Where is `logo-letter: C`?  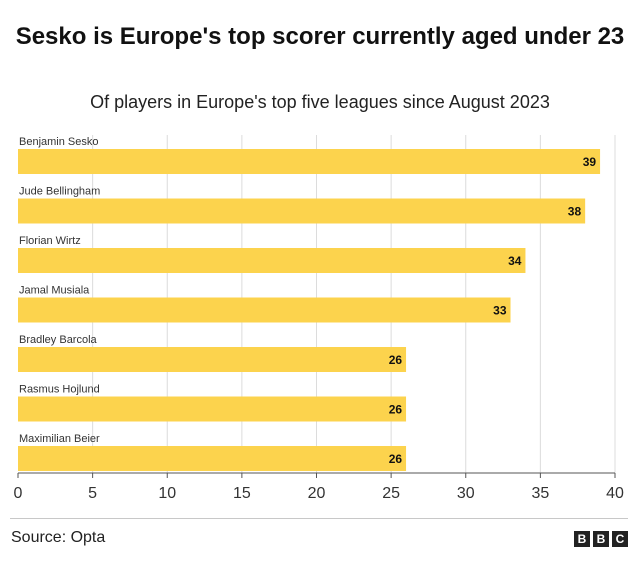 logo-letter: C is located at coordinates (620, 539).